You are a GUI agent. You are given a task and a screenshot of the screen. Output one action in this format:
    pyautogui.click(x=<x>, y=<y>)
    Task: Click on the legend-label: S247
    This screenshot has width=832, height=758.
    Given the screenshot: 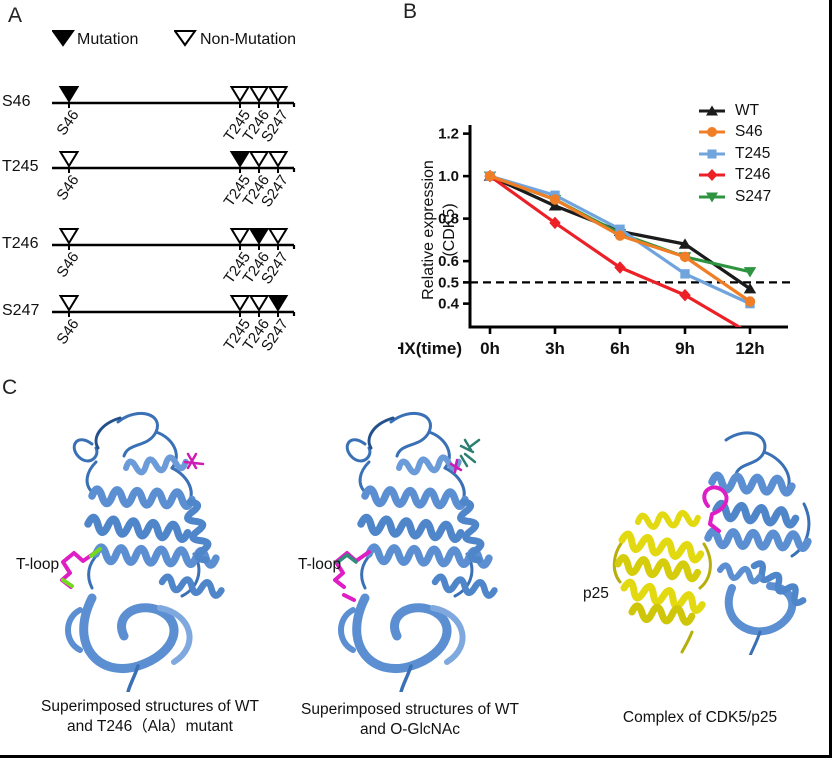 What is the action you would take?
    pyautogui.click(x=753, y=196)
    